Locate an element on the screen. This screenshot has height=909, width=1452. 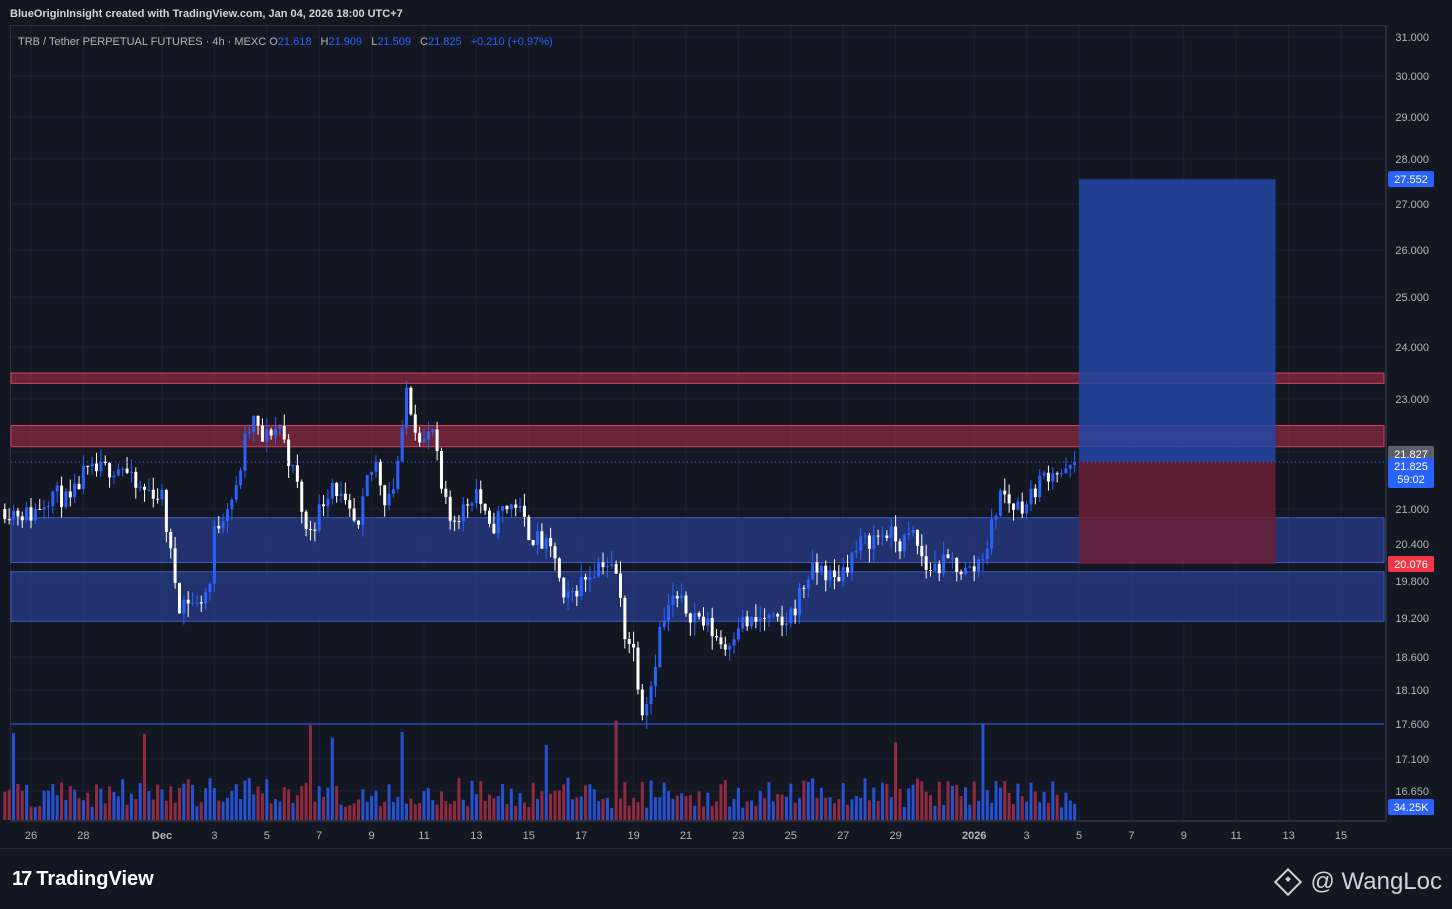
resistance-zone is located at coordinates (697, 378).